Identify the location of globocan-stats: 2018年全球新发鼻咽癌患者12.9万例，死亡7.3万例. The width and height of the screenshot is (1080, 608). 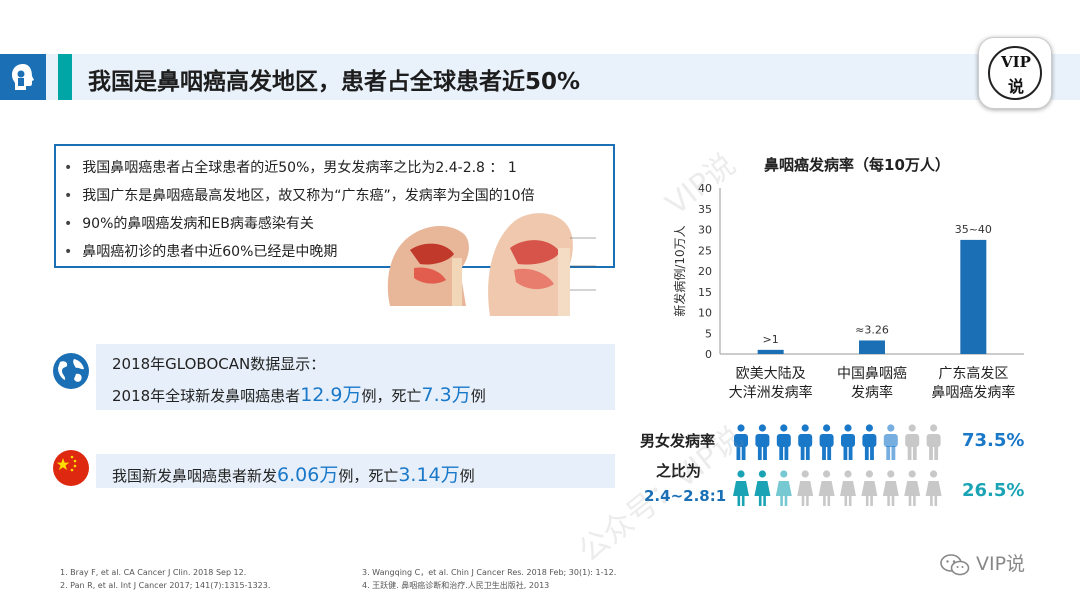
(299, 393).